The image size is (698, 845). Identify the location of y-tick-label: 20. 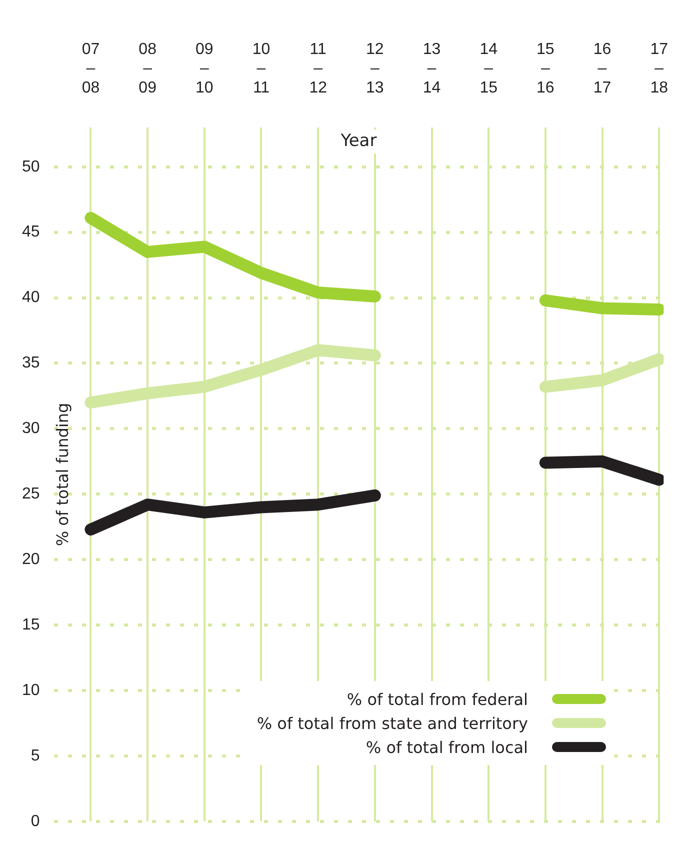
(31, 559).